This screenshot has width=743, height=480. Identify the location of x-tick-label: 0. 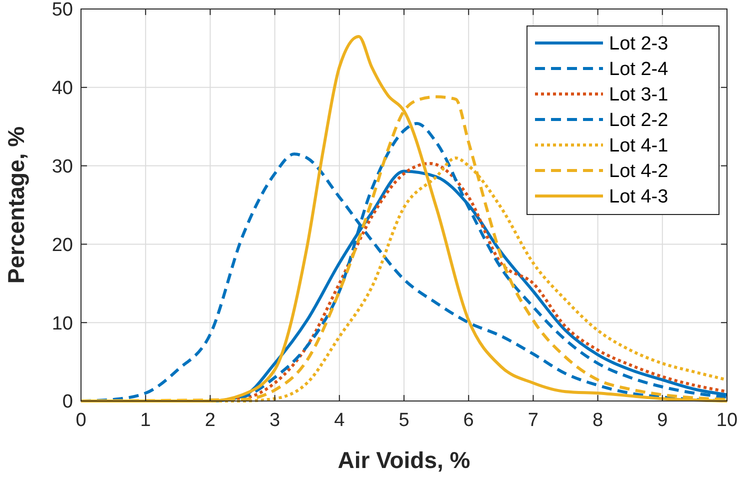
(81, 420).